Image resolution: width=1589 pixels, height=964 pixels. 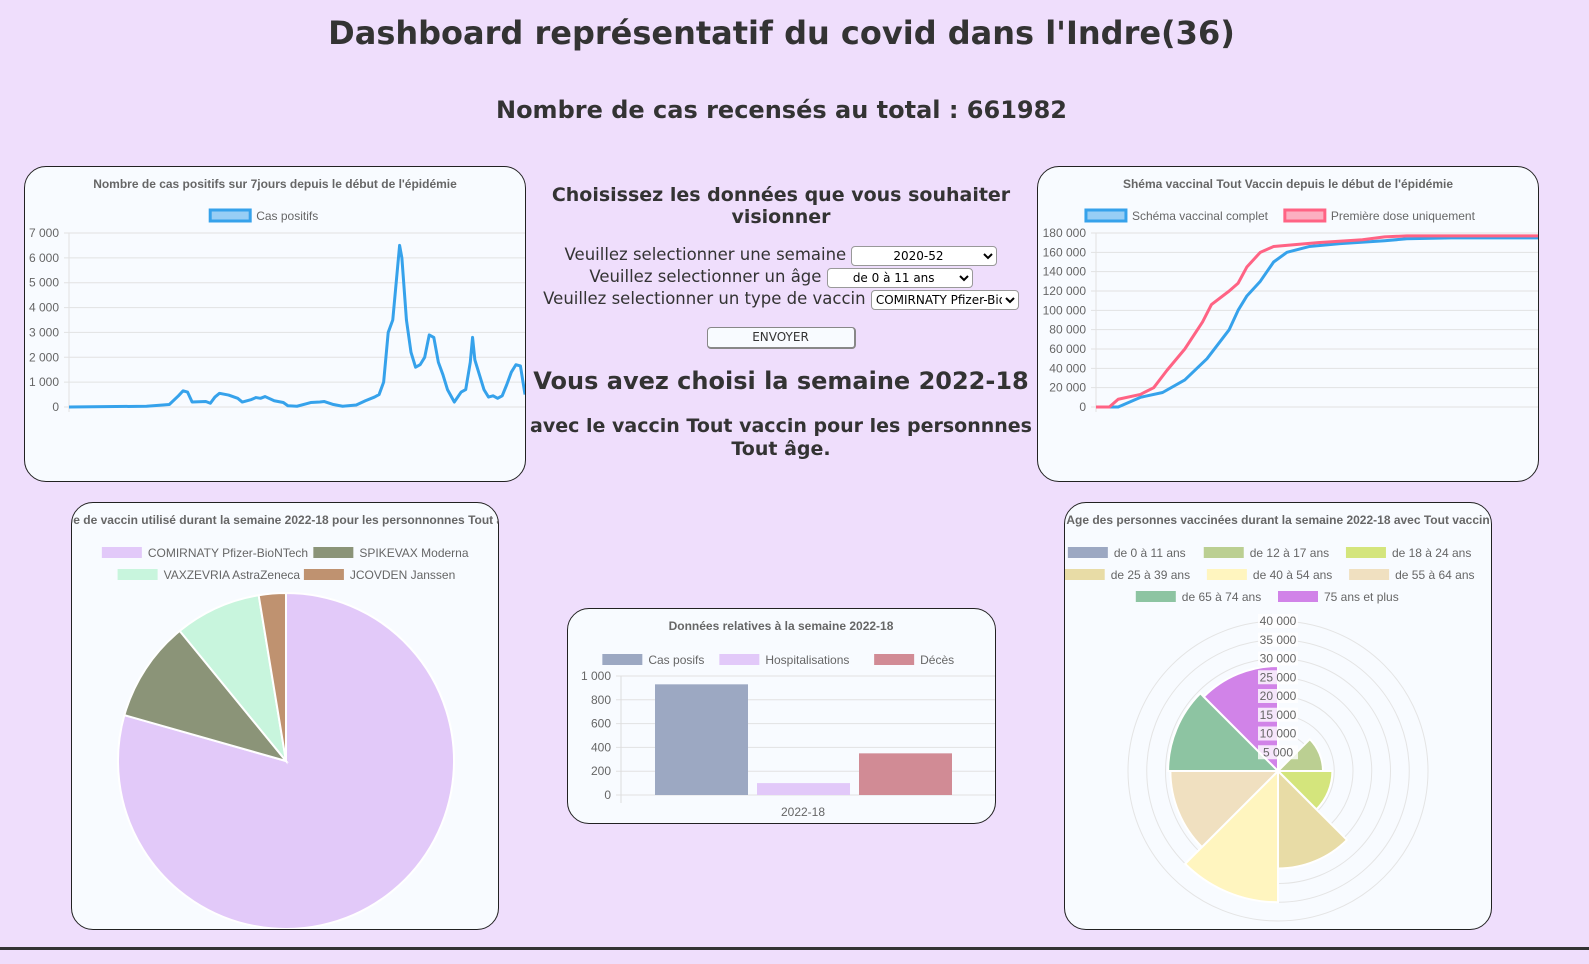 I want to click on y-tick-label: 200, so click(x=601, y=771).